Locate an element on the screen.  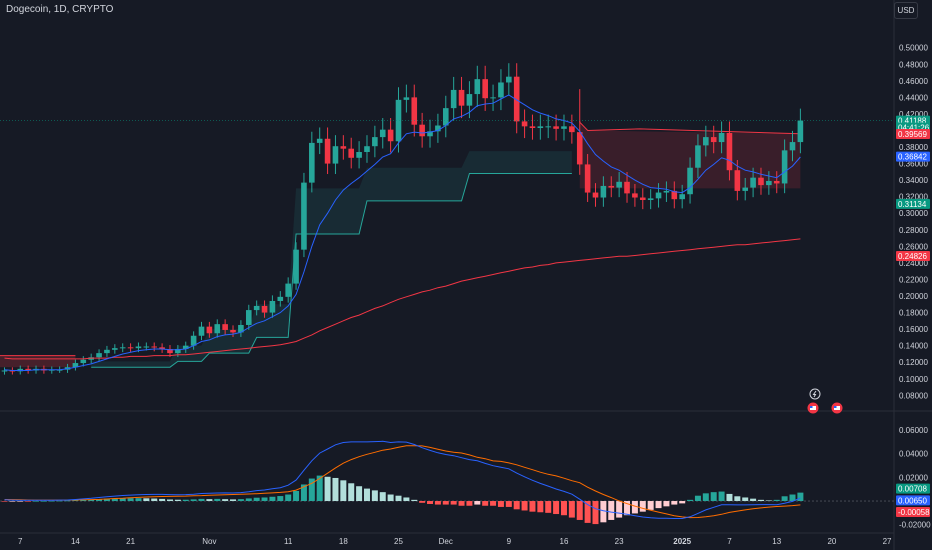
time-tick-label: 7 is located at coordinates (20, 541).